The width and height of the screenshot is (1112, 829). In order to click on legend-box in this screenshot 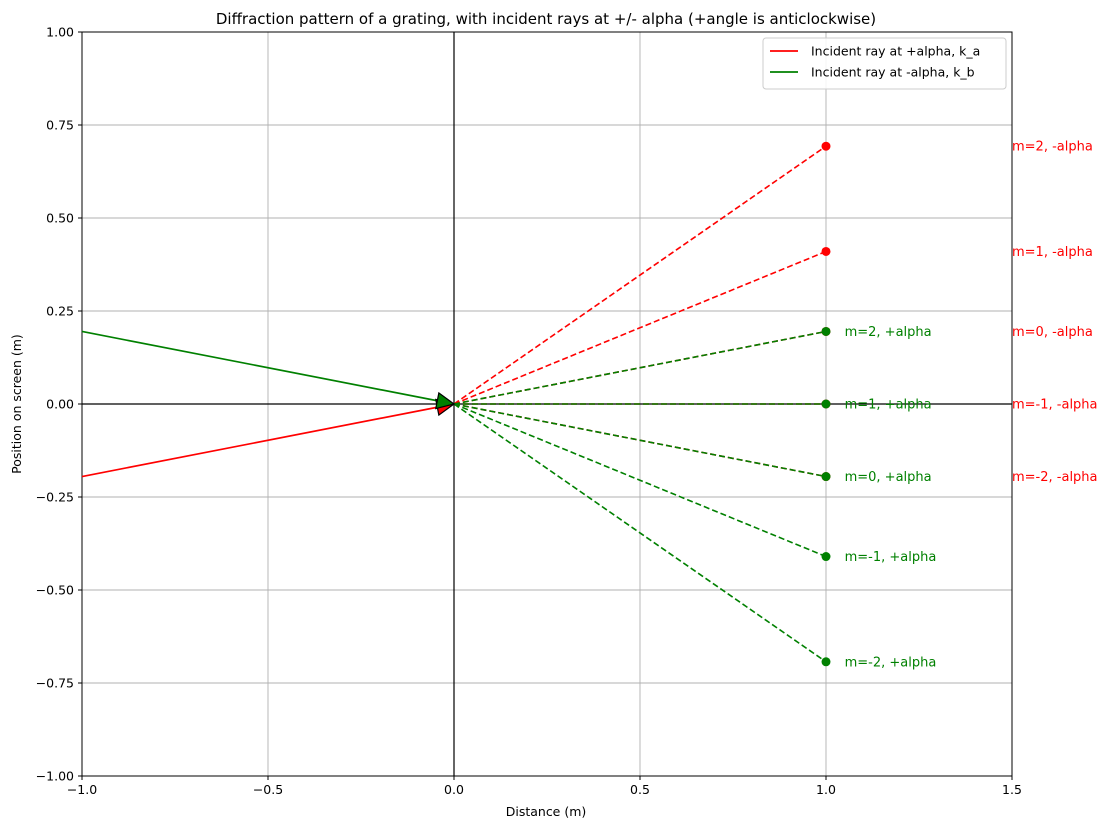, I will do `click(884, 63)`.